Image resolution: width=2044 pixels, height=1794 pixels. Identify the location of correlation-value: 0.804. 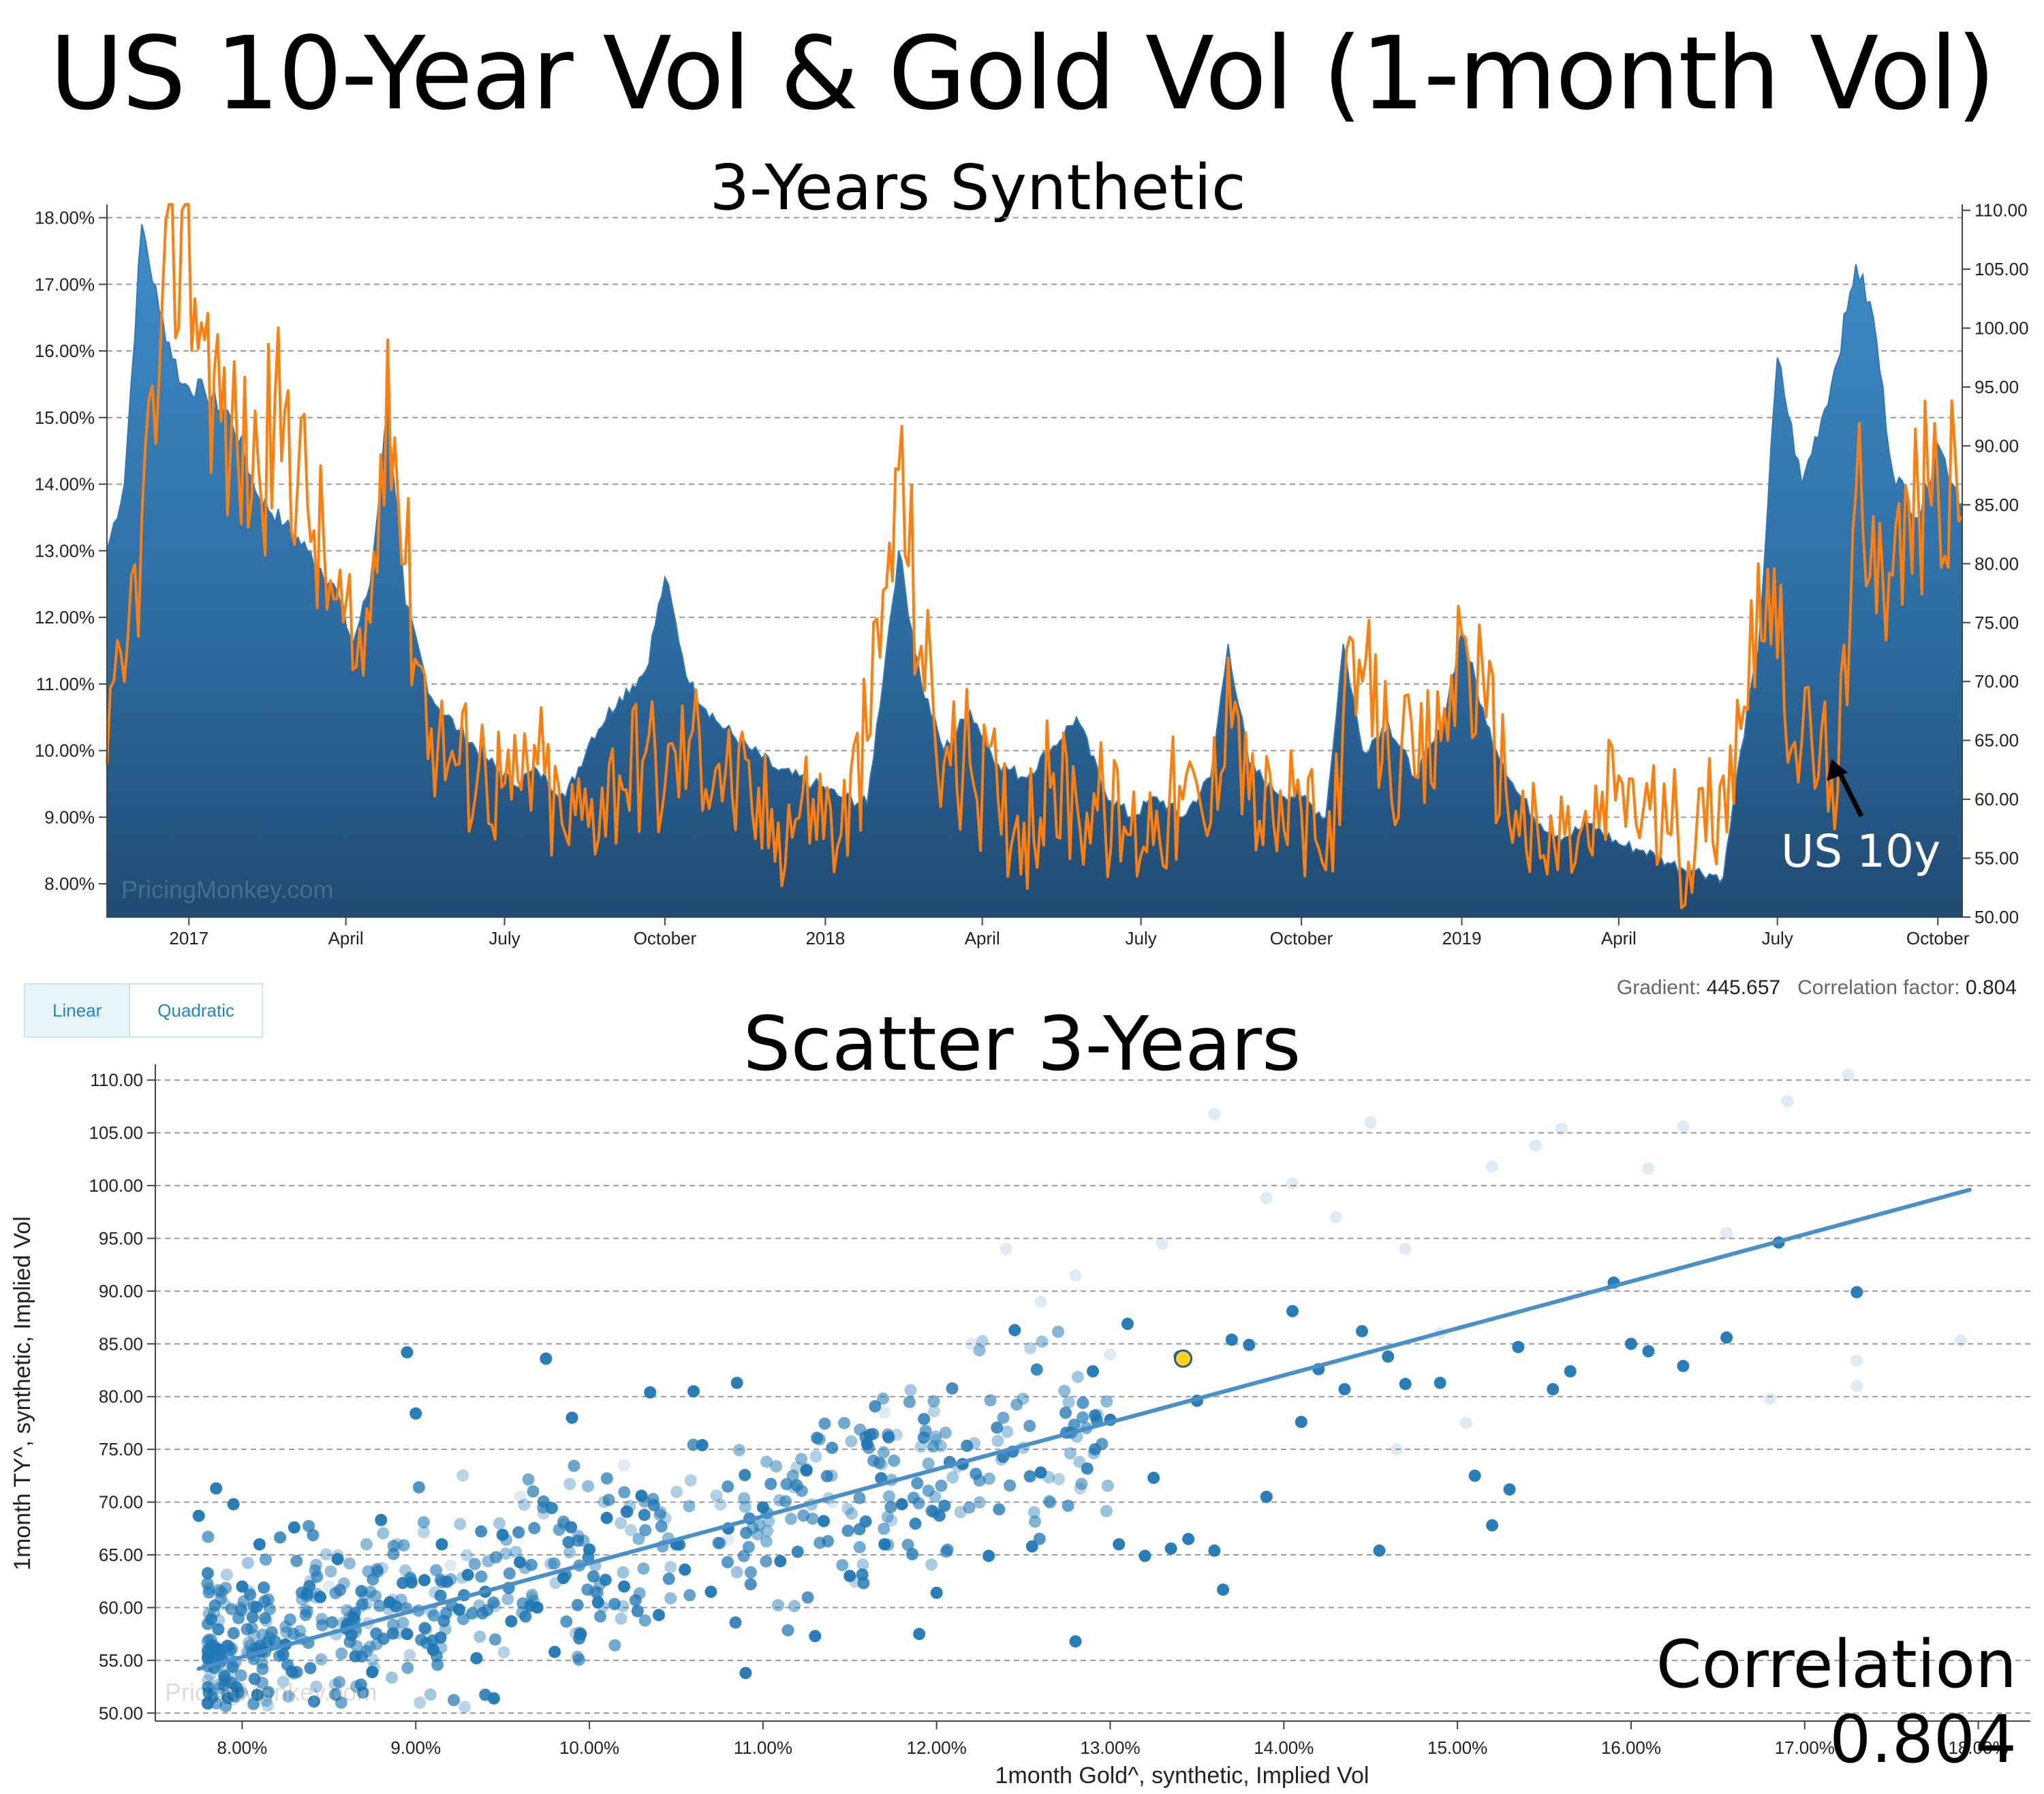
(1991, 988).